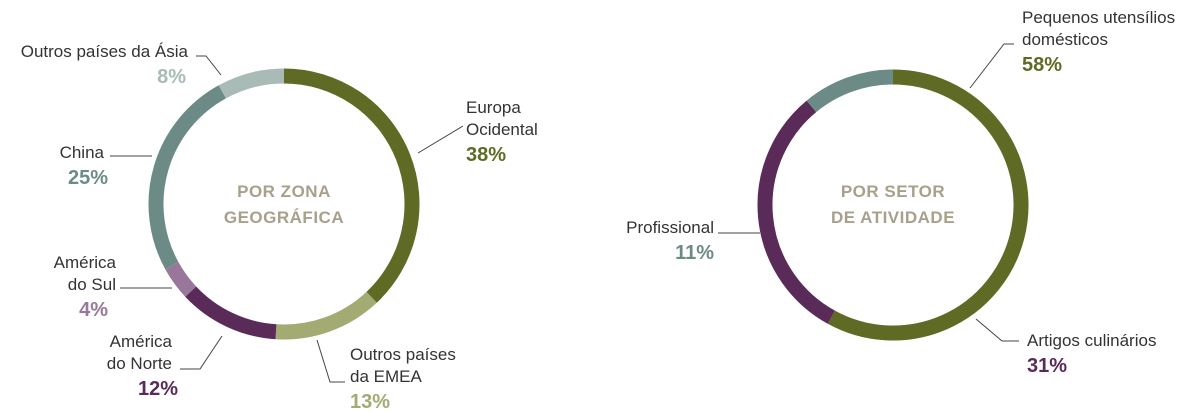  Describe the element at coordinates (82, 152) in the screenshot. I see `slice-label-china: China` at that location.